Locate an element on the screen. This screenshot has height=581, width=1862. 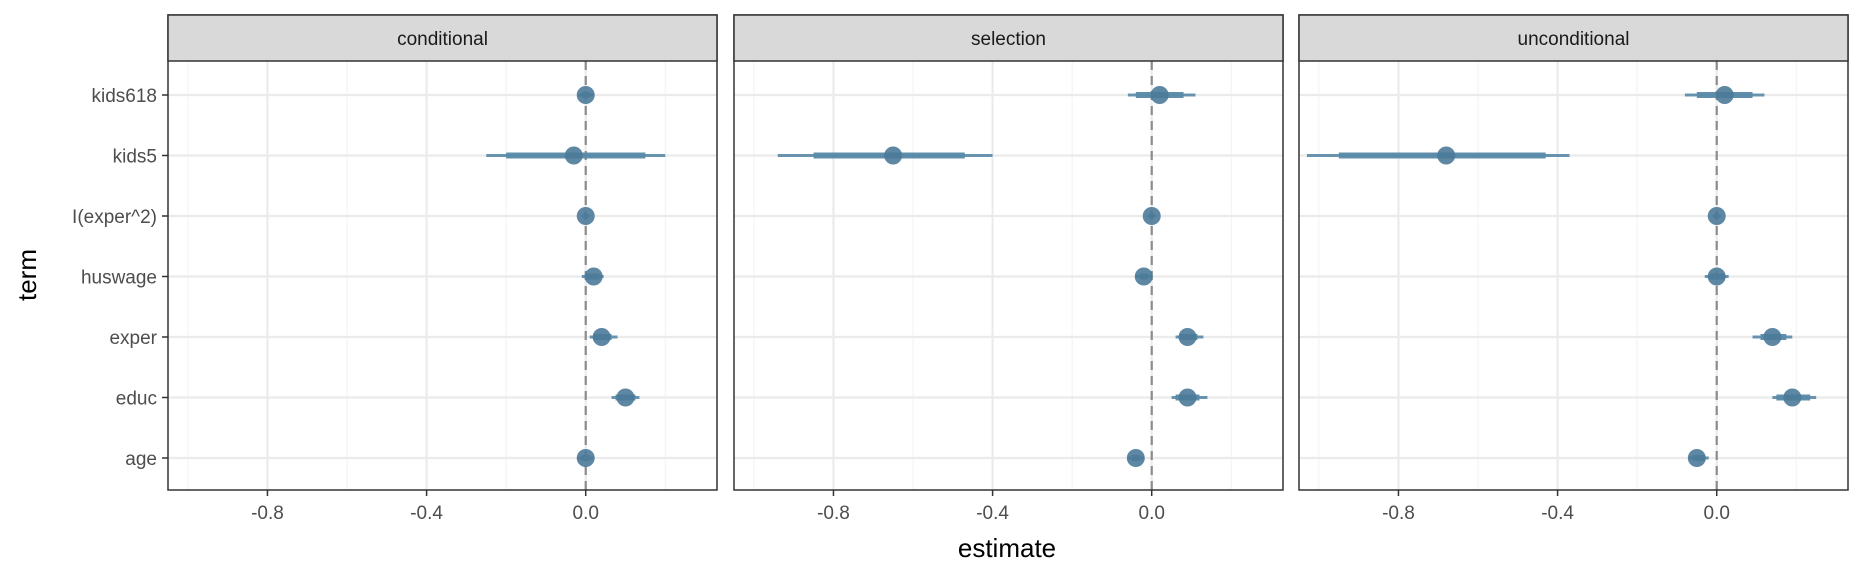
estimate-point-selection-exper is located at coordinates (1187, 337).